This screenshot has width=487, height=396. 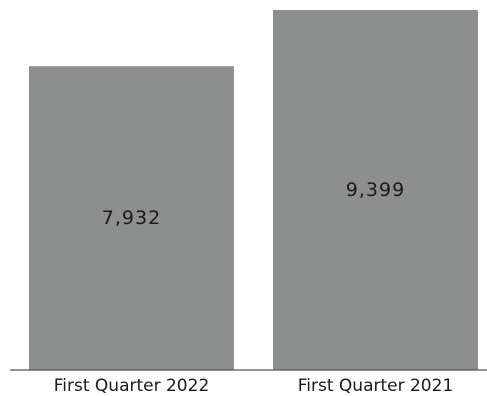 I want to click on bar-value-label-2: 9,399, so click(x=375, y=190).